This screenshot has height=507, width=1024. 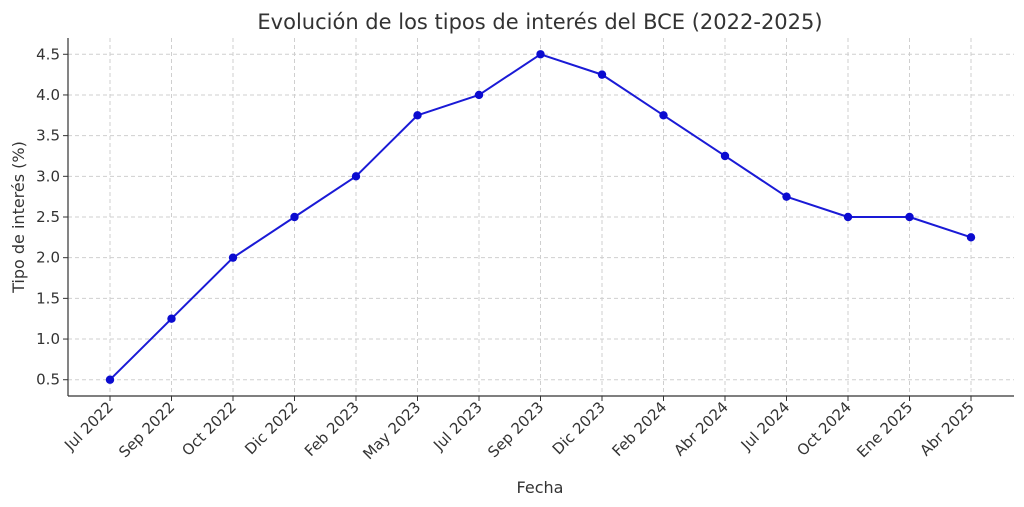 What do you see at coordinates (639, 429) in the screenshot?
I see `x-tick-label: Feb 2024` at bounding box center [639, 429].